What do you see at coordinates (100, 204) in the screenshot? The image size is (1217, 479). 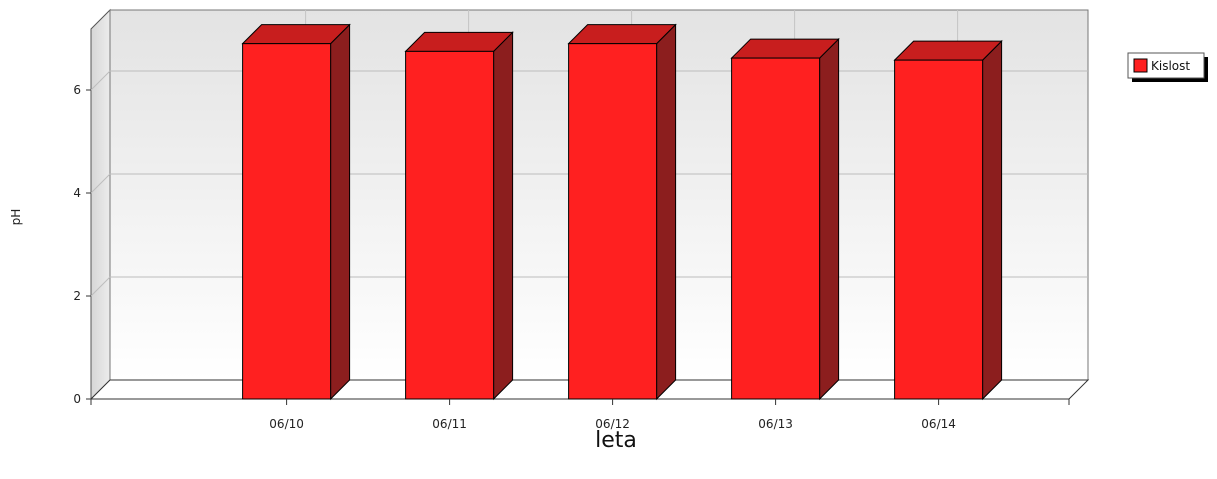 I see `left-wall` at bounding box center [100, 204].